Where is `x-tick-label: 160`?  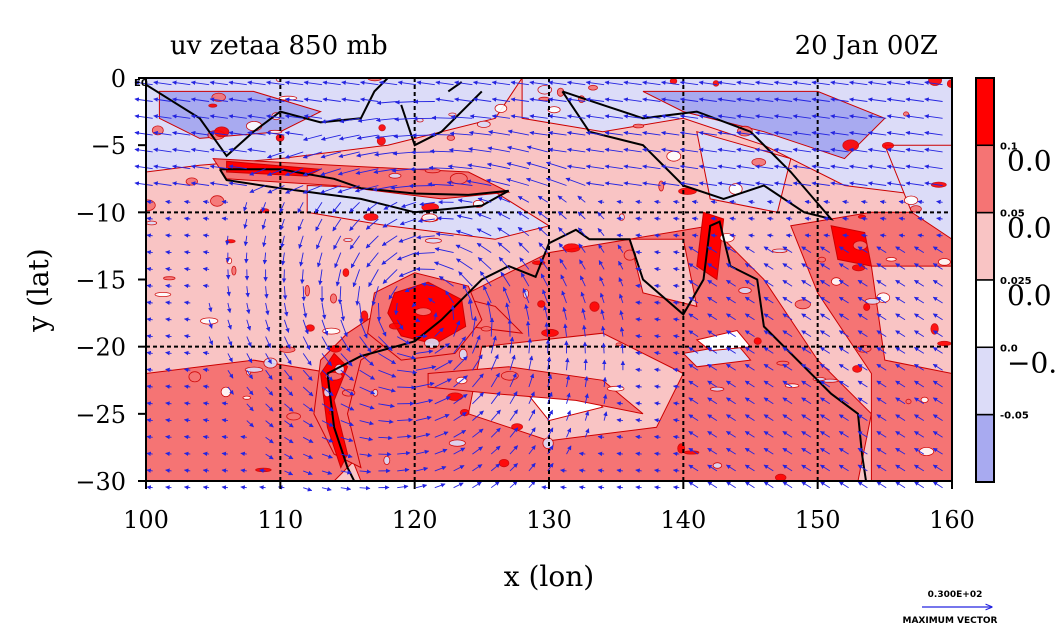
x-tick-label: 160 is located at coordinates (952, 520).